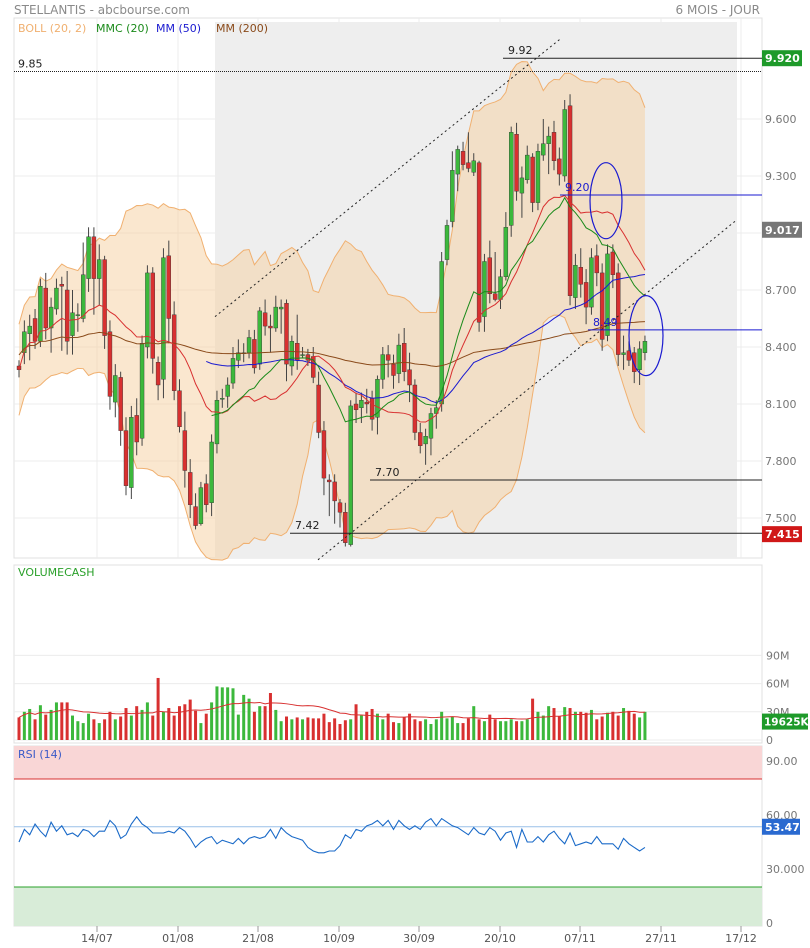 This screenshot has height=948, width=810. I want to click on annotation-label: 9.92, so click(520, 50).